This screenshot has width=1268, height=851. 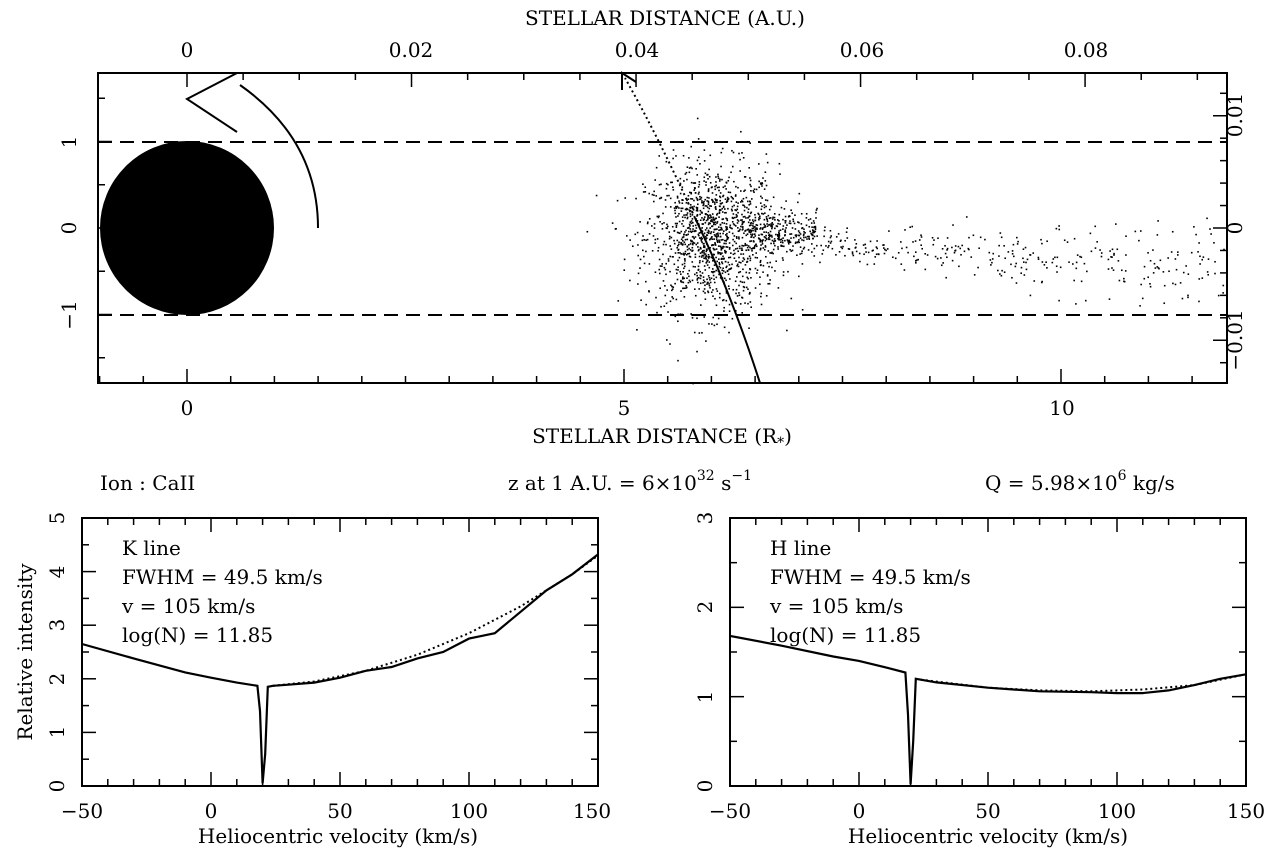 I want to click on h-ticks, so click(x=988, y=652).